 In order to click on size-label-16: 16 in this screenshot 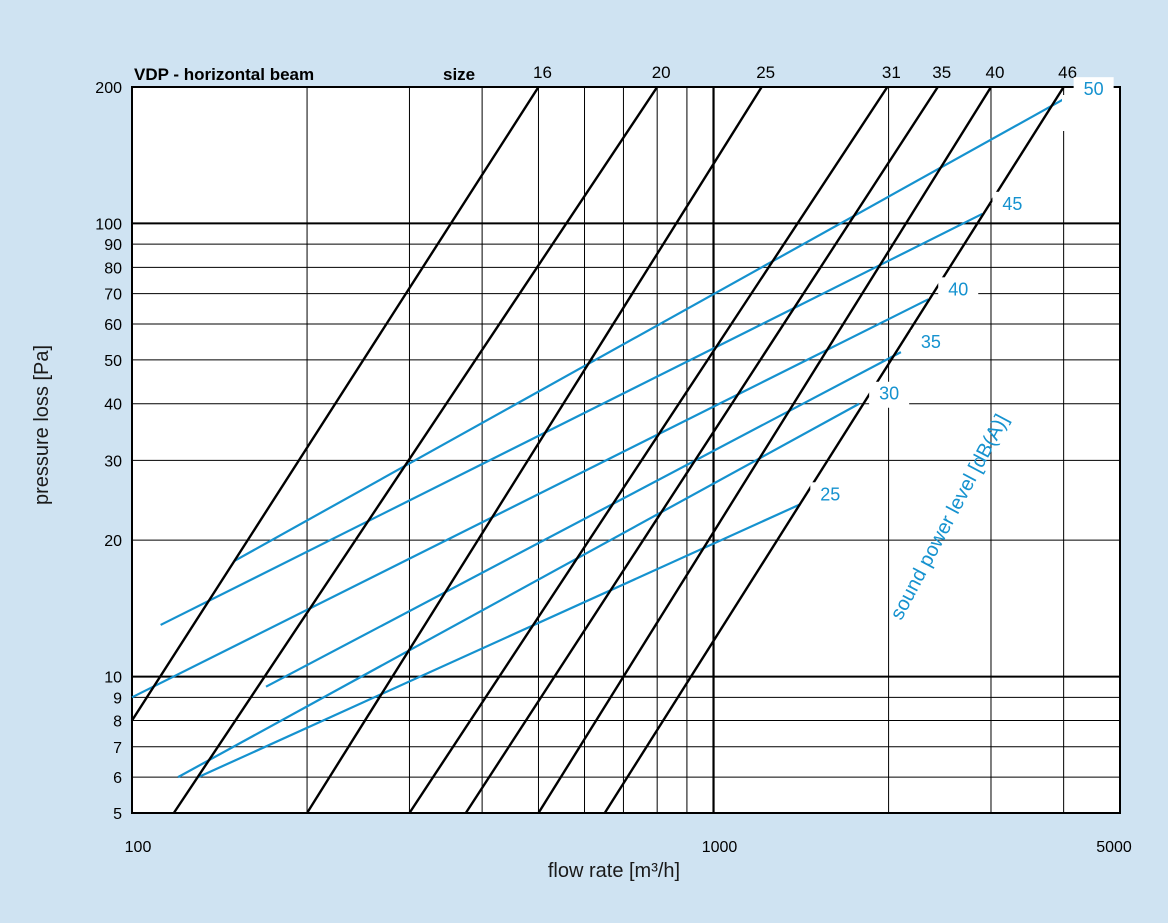, I will do `click(542, 72)`.